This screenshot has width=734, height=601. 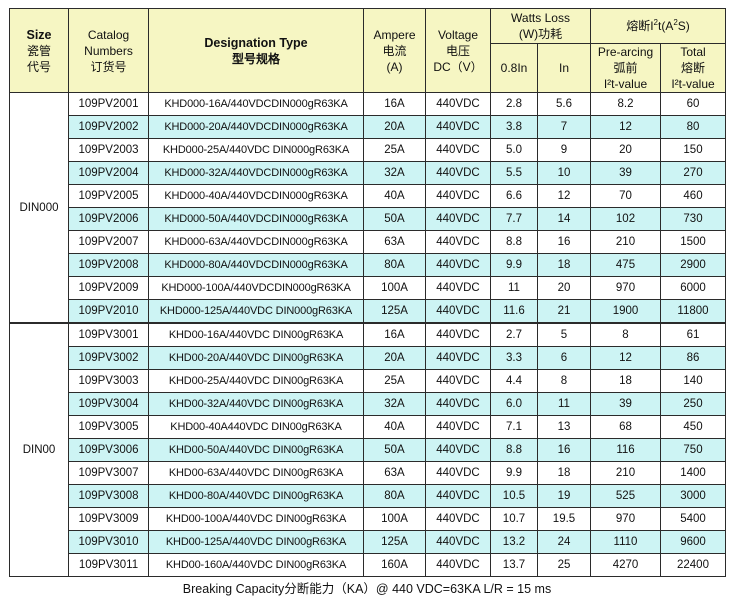 What do you see at coordinates (108, 150) in the screenshot?
I see `cell-catalog-number: 109PV2003` at bounding box center [108, 150].